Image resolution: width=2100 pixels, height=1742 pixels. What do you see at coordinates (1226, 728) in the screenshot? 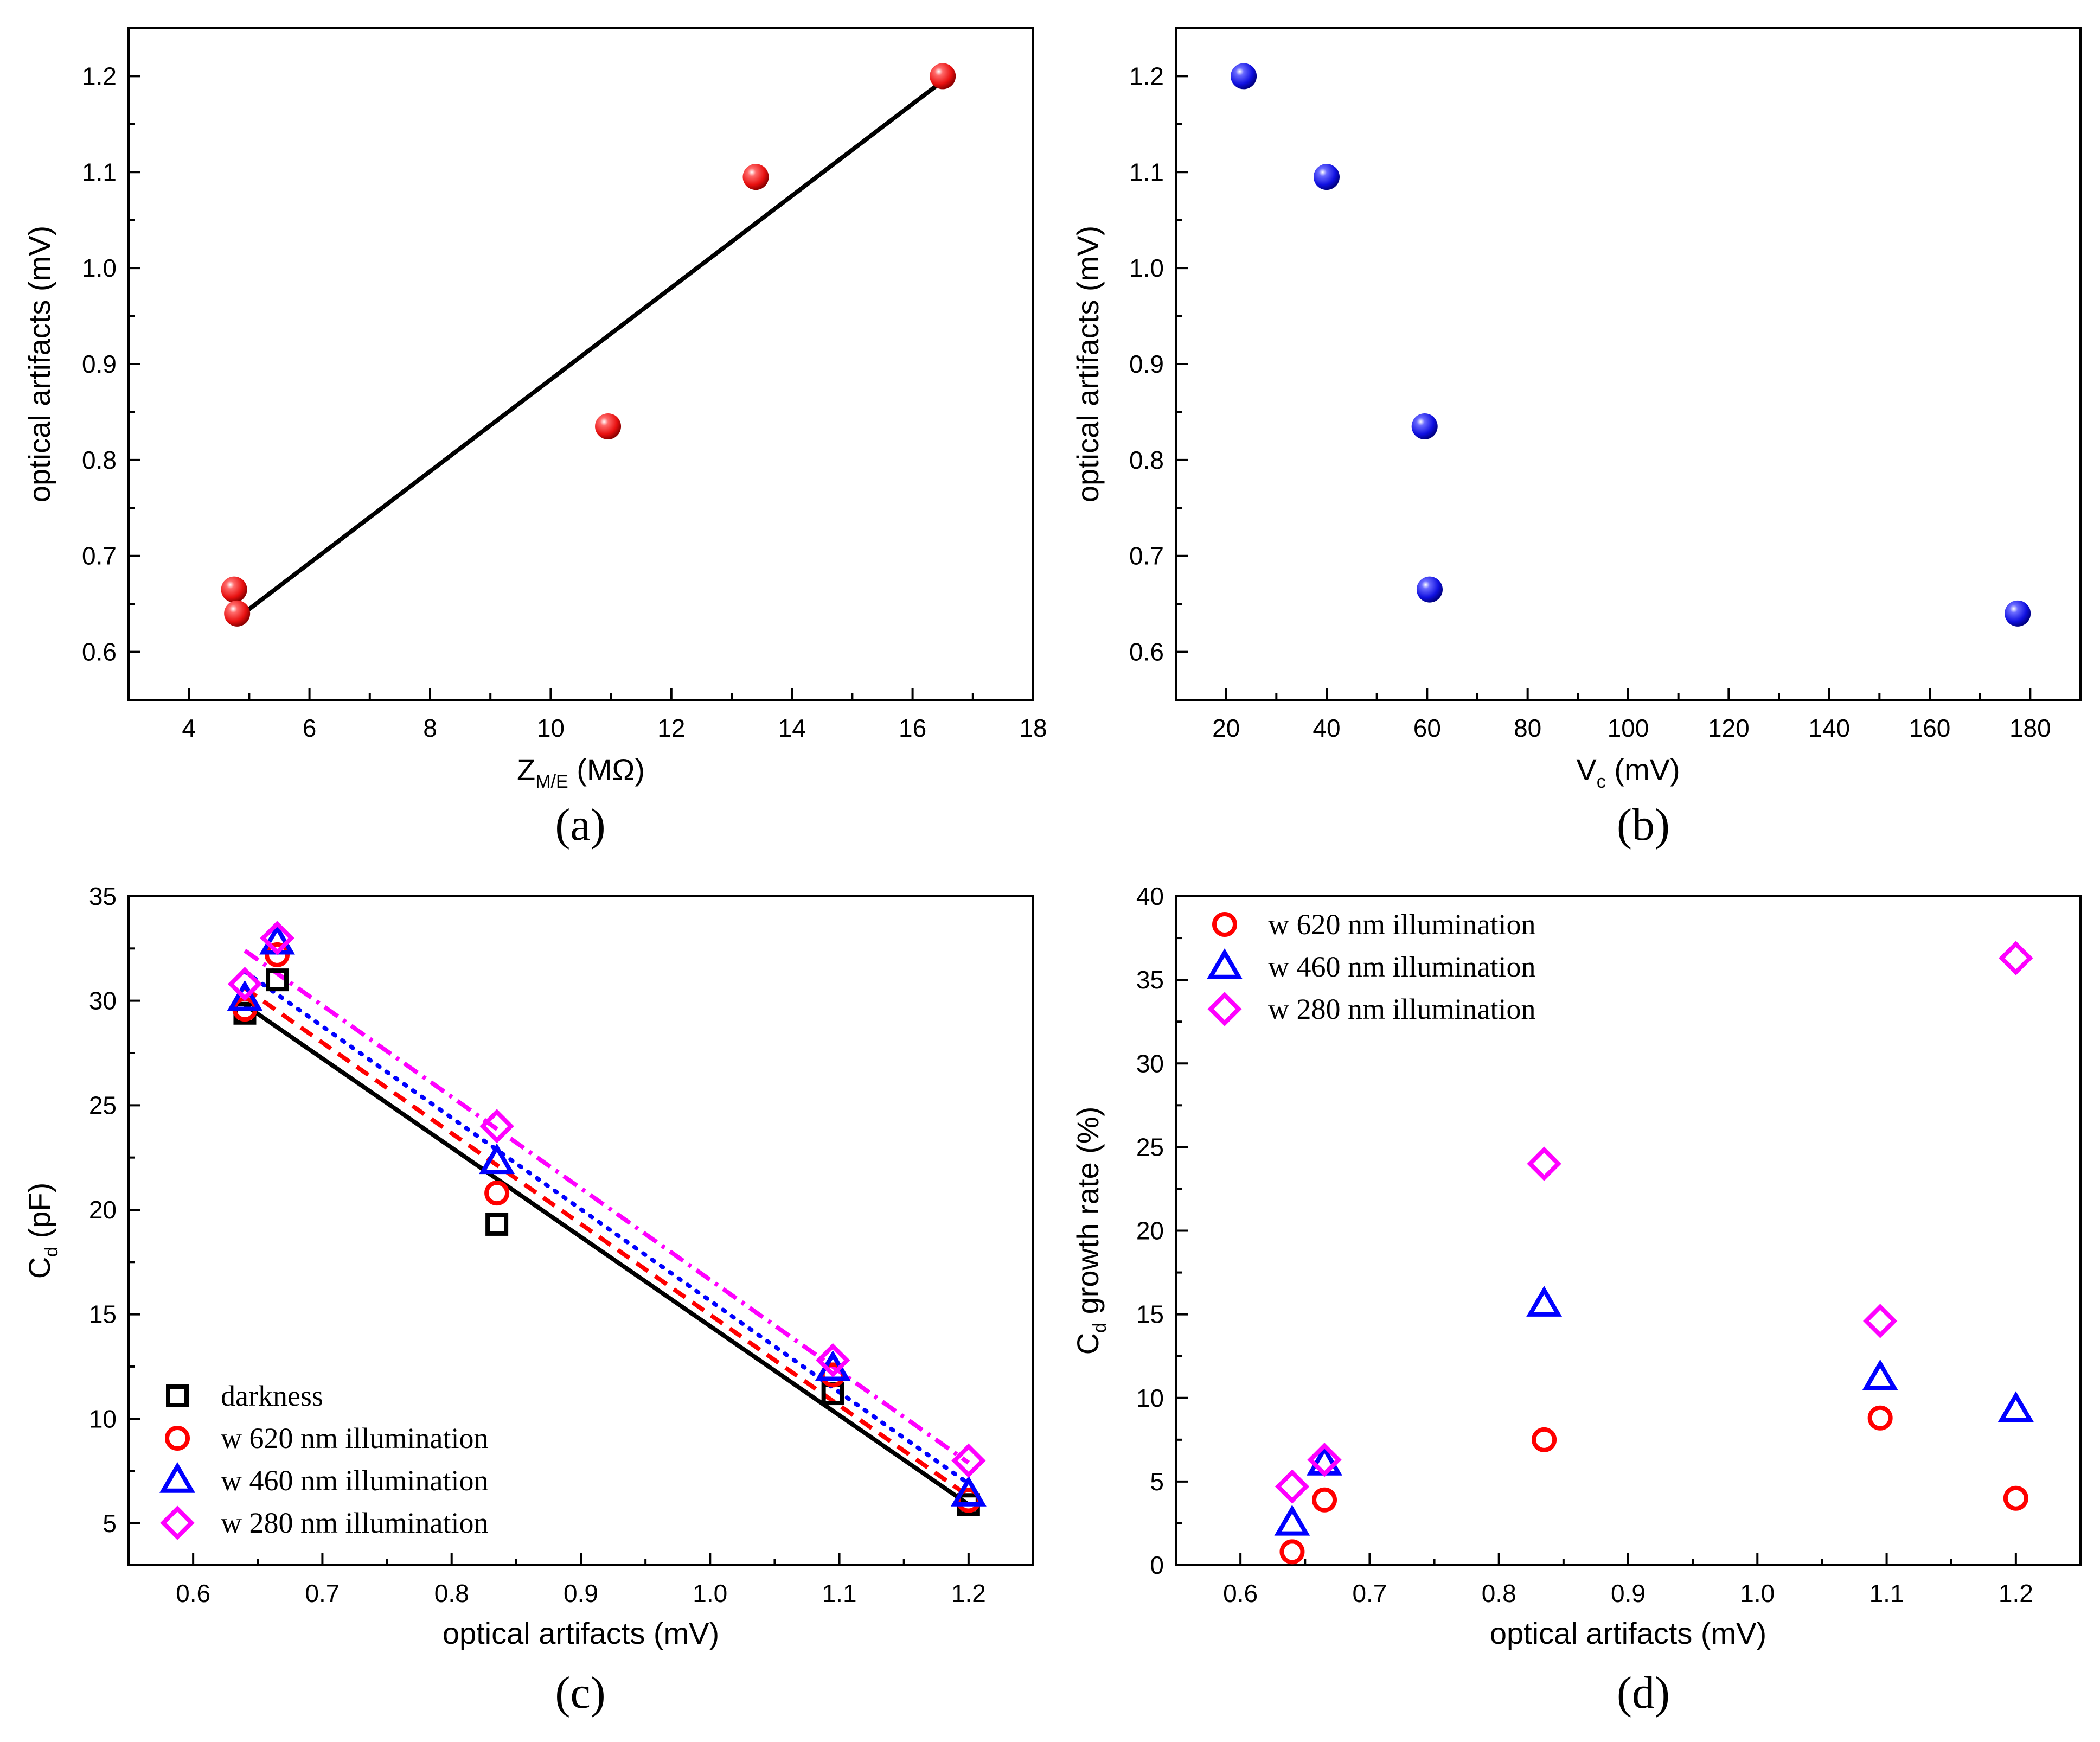
I see `x-tick-label: 20` at bounding box center [1226, 728].